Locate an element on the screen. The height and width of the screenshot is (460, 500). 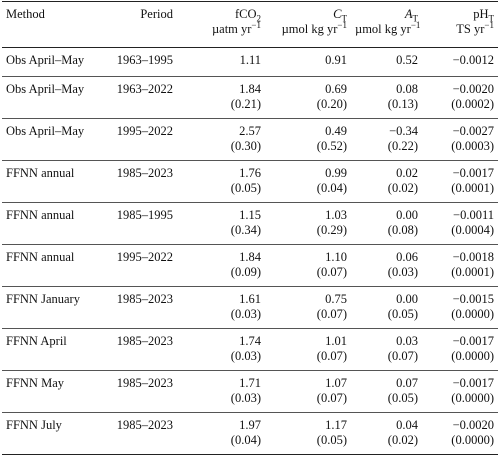
value-cell: 0.91 is located at coordinates (308, 62).